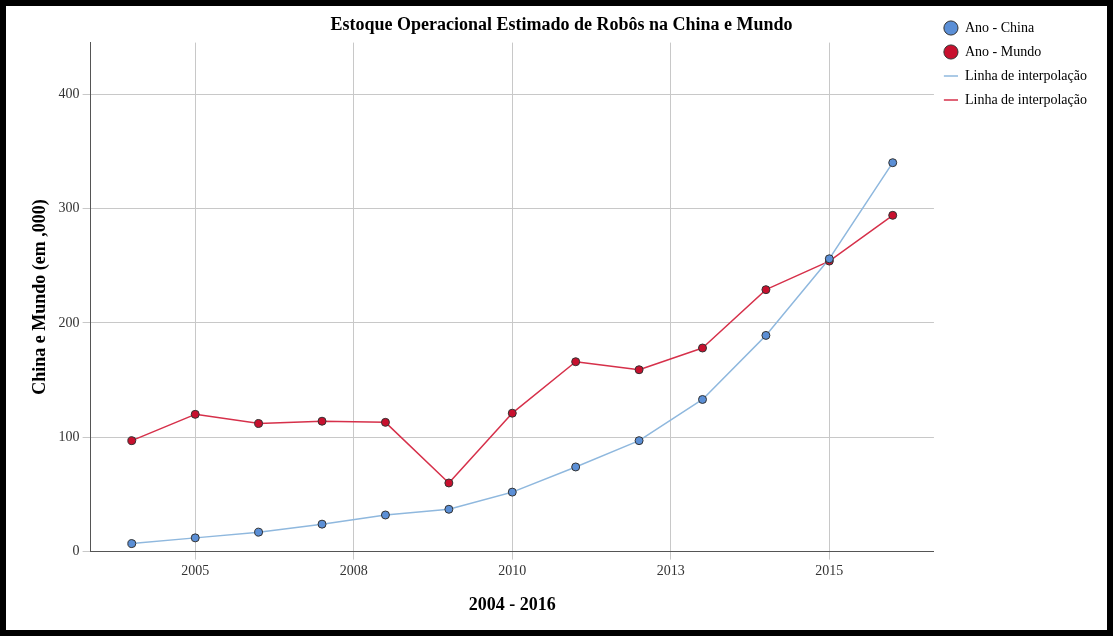  Describe the element at coordinates (829, 570) in the screenshot. I see `x-tick-label: 2015` at that location.